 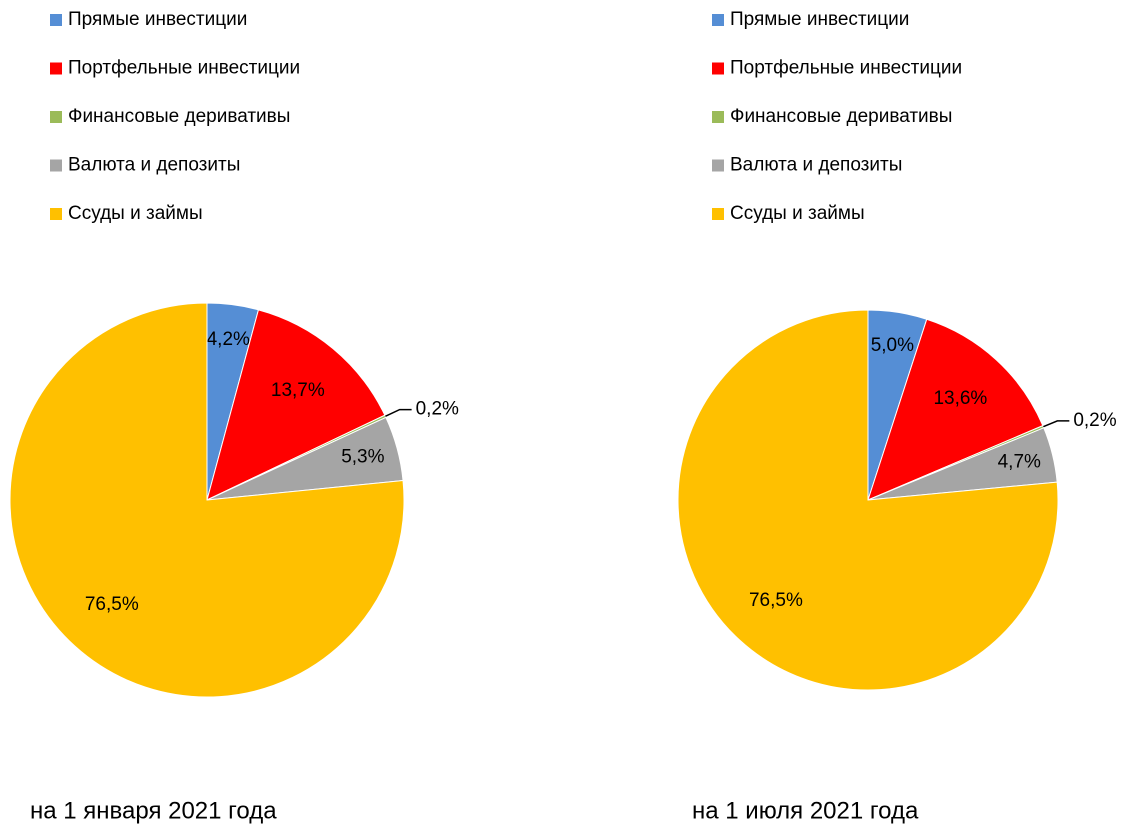 I want to click on chart-caption: на 1 июля 2021 года, so click(x=805, y=810).